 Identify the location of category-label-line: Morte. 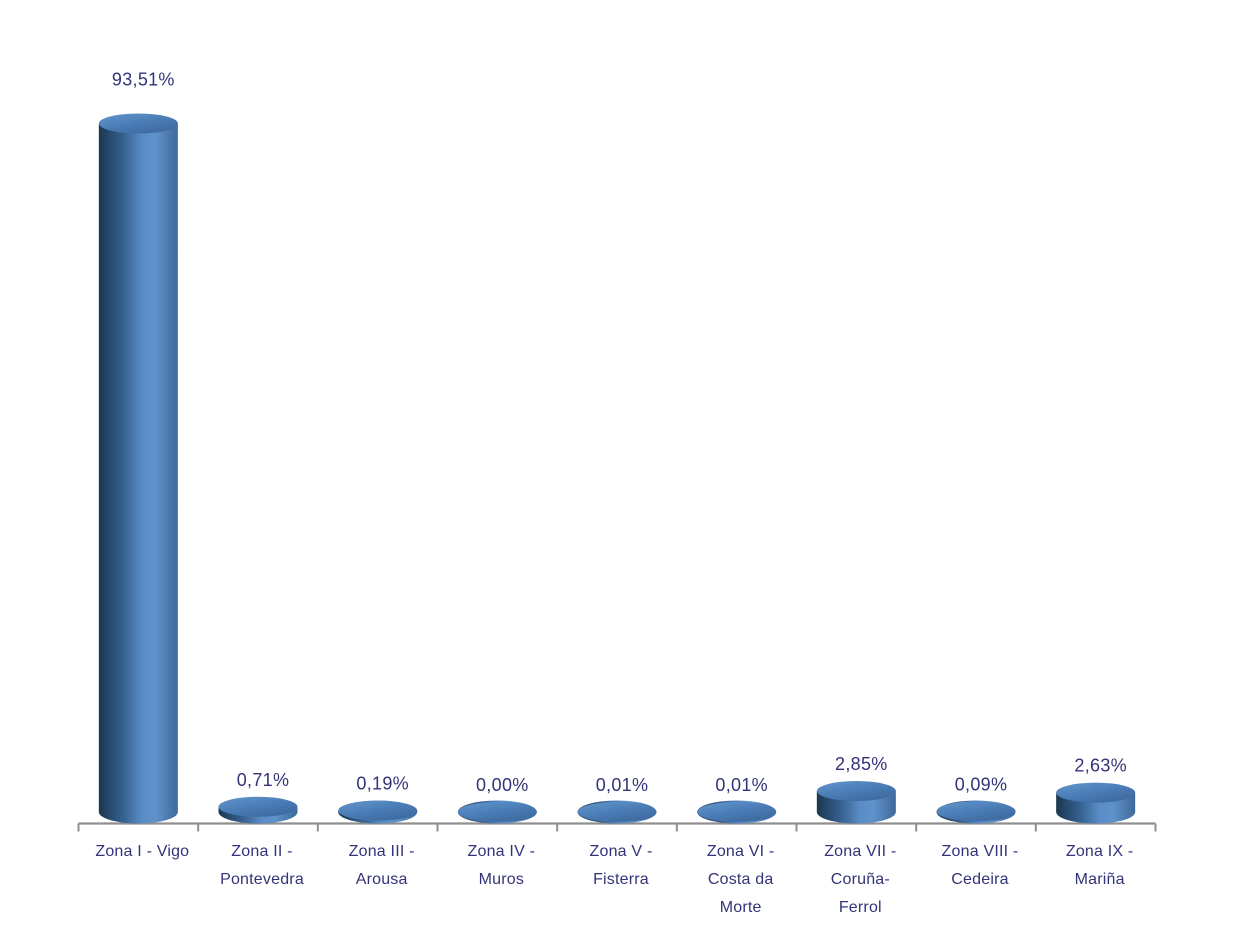
(741, 907).